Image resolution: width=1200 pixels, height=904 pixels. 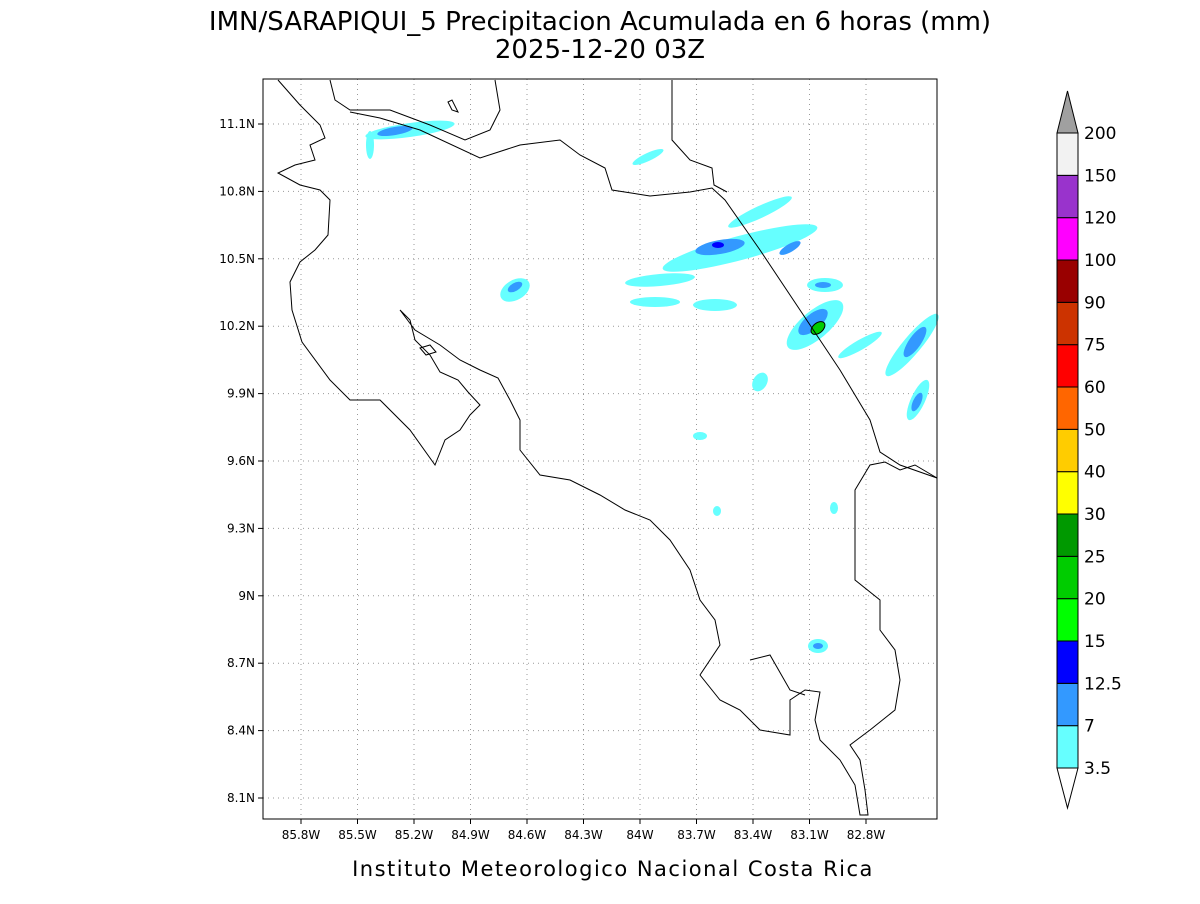 What do you see at coordinates (583, 835) in the screenshot?
I see `lon-label: 84.3W` at bounding box center [583, 835].